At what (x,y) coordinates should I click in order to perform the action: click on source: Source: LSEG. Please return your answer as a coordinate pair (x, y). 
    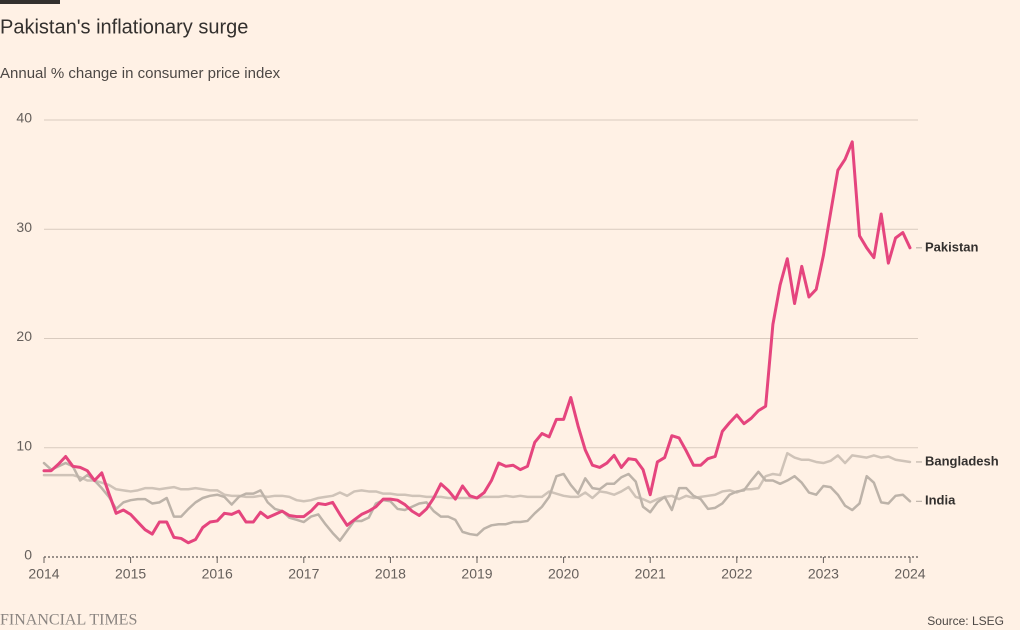
    Looking at the image, I should click on (965, 621).